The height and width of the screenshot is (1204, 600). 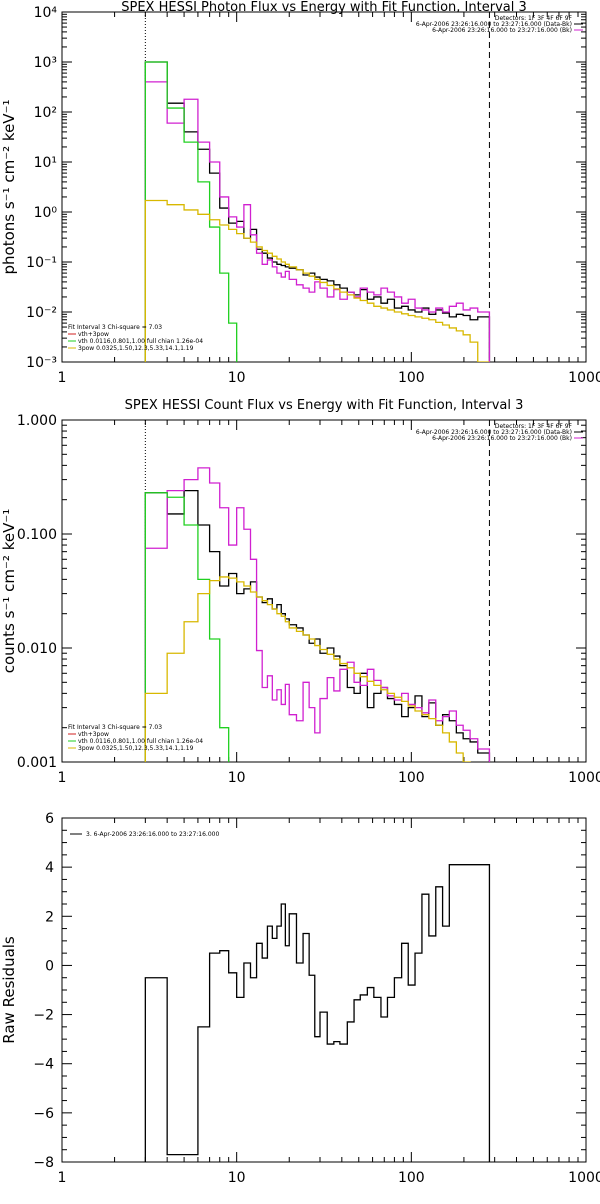 What do you see at coordinates (45, 63) in the screenshot?
I see `y-tick-label: 10³` at bounding box center [45, 63].